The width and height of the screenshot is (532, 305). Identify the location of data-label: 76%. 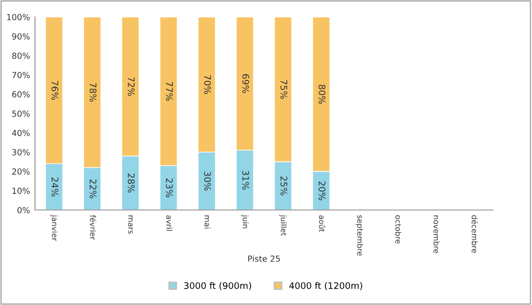
(54, 90).